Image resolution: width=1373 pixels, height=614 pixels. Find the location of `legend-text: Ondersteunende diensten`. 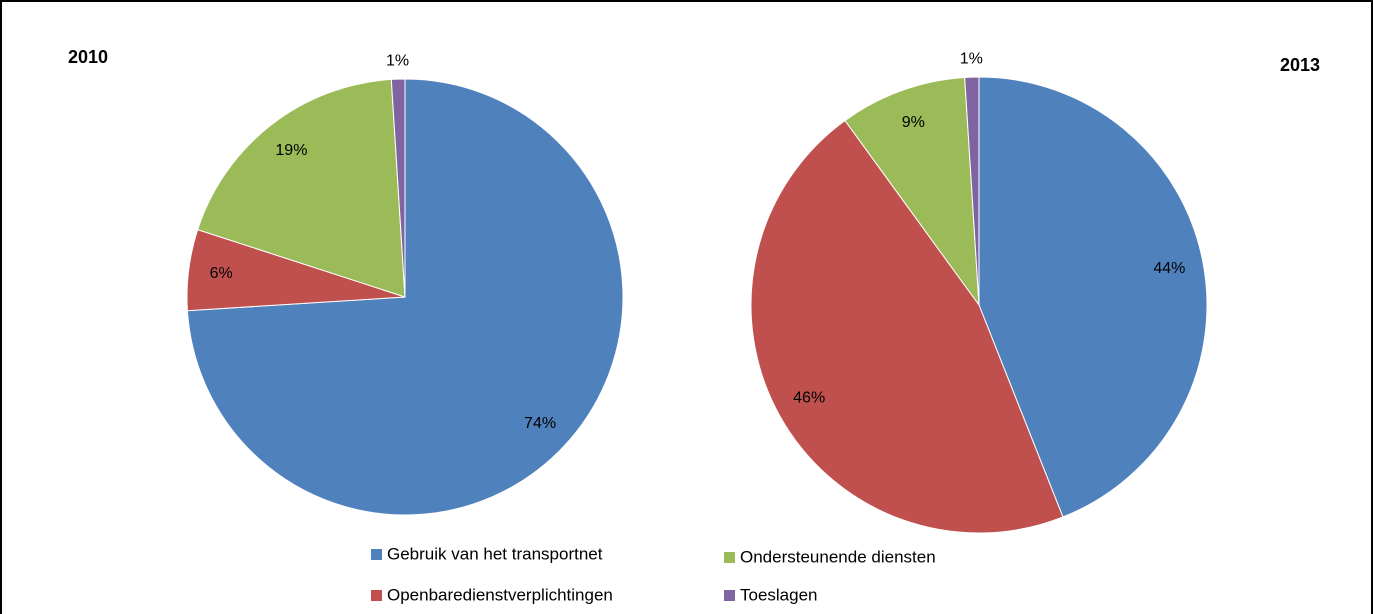

legend-text: Ondersteunende diensten is located at coordinates (838, 556).